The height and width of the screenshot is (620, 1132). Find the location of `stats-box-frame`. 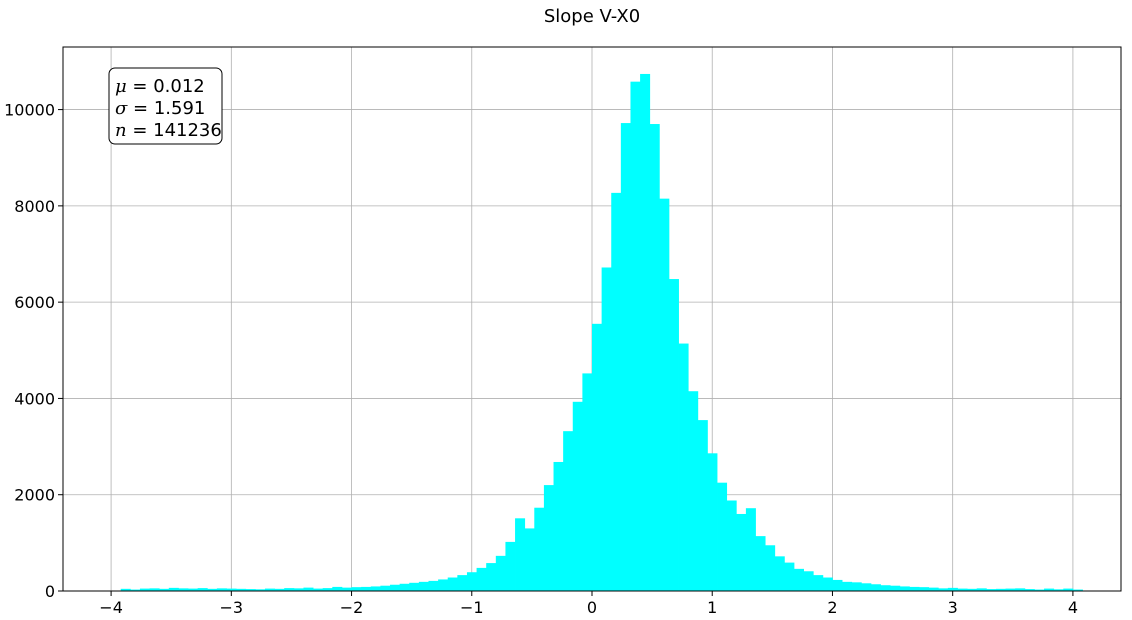

stats-box-frame is located at coordinates (165, 106).